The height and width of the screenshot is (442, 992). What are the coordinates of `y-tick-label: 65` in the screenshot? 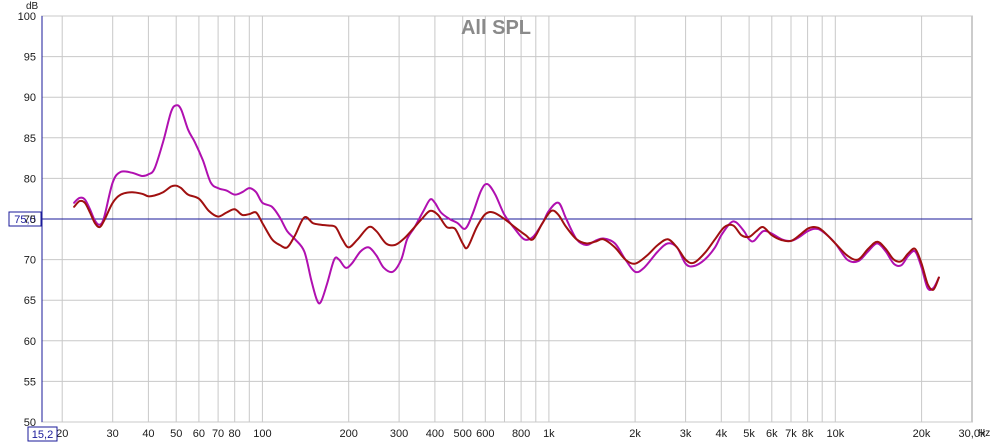 It's located at (30, 301).